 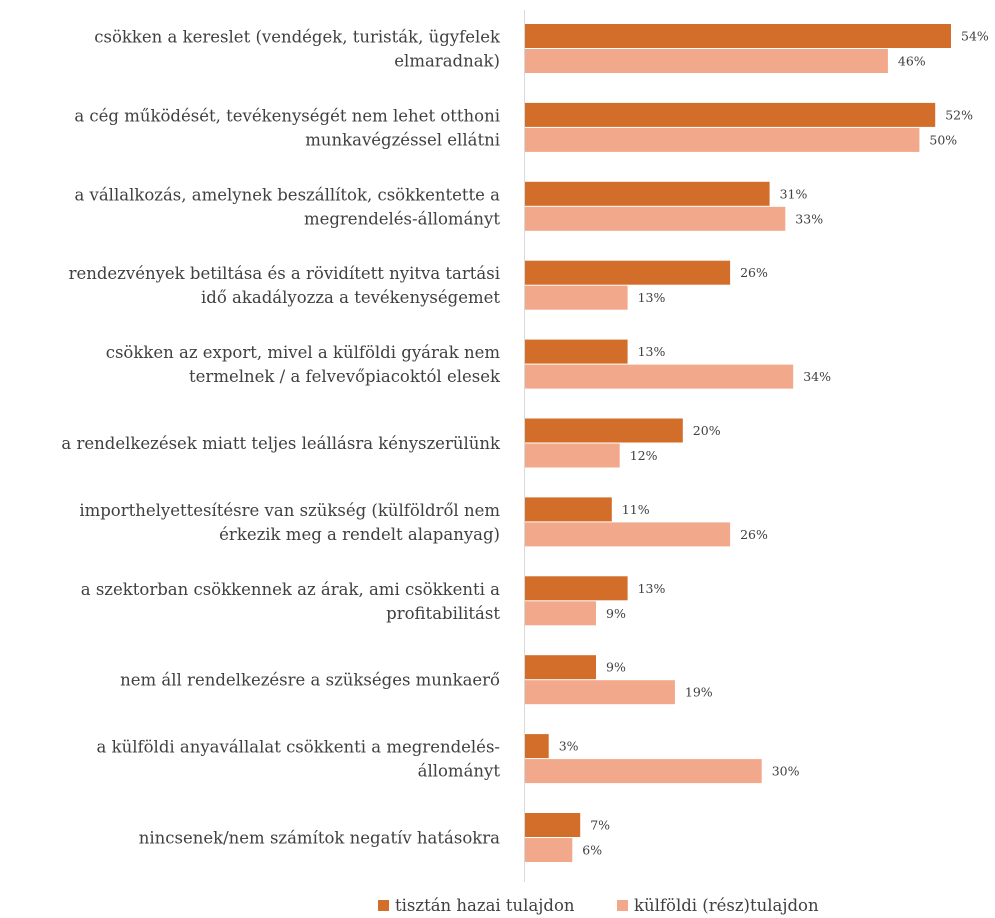 I want to click on data-label-kulfoldi: 19%, so click(x=699, y=692).